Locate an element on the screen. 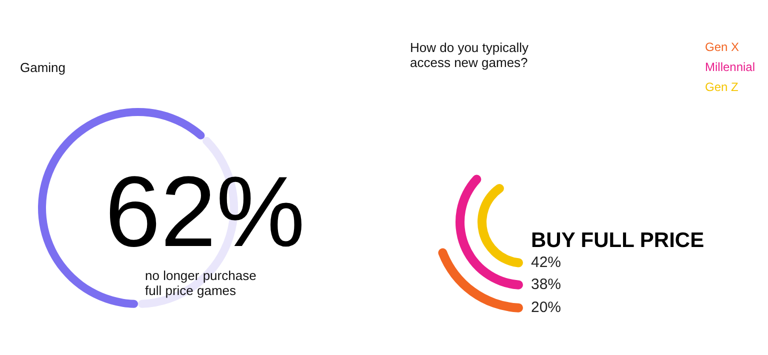 This screenshot has height=355, width=768. legend-label: Gen Z is located at coordinates (721, 87).